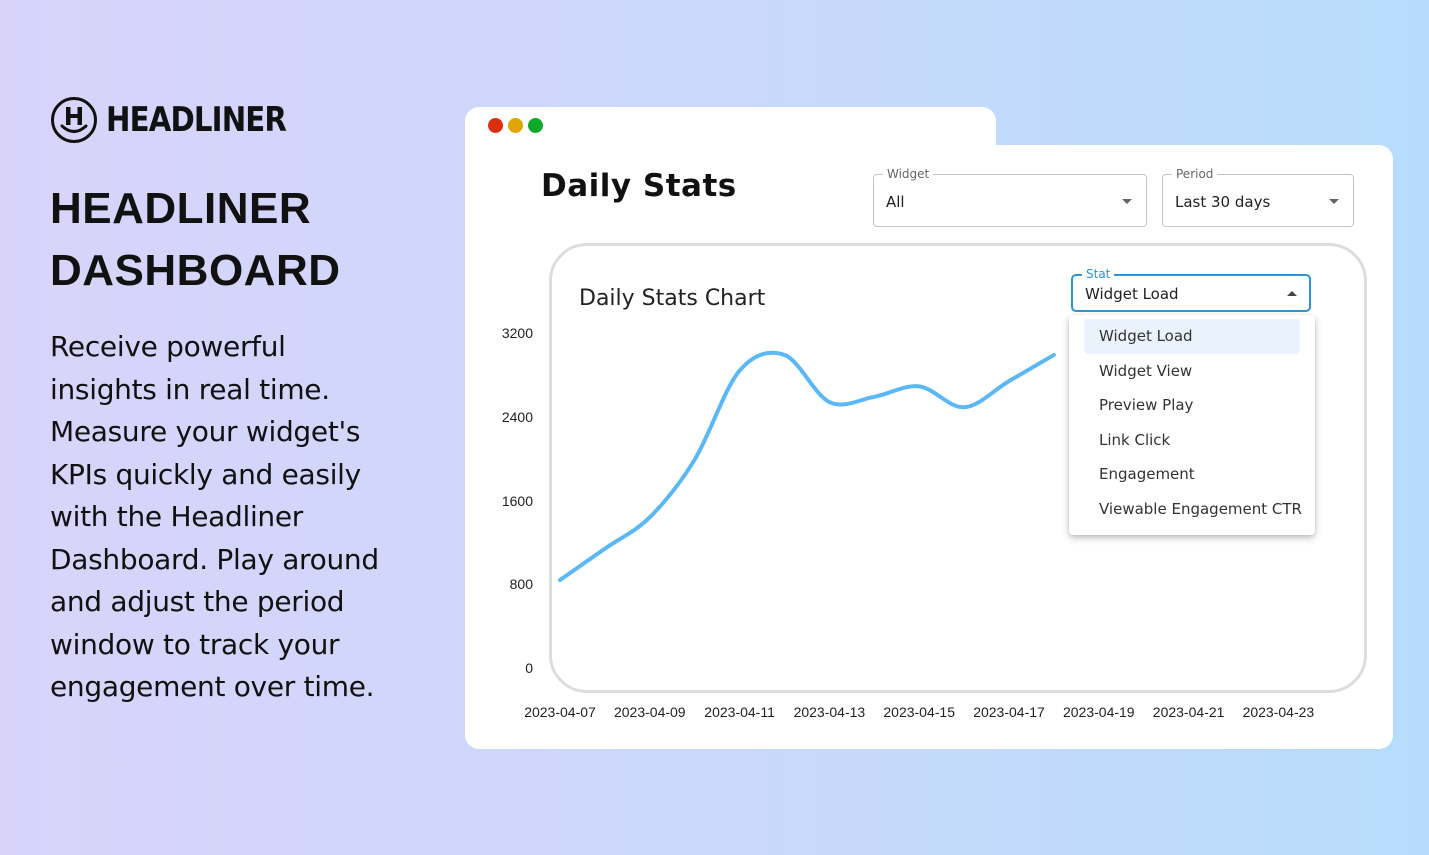 The image size is (1429, 855). Describe the element at coordinates (895, 202) in the screenshot. I see `widget-select-value: All` at that location.